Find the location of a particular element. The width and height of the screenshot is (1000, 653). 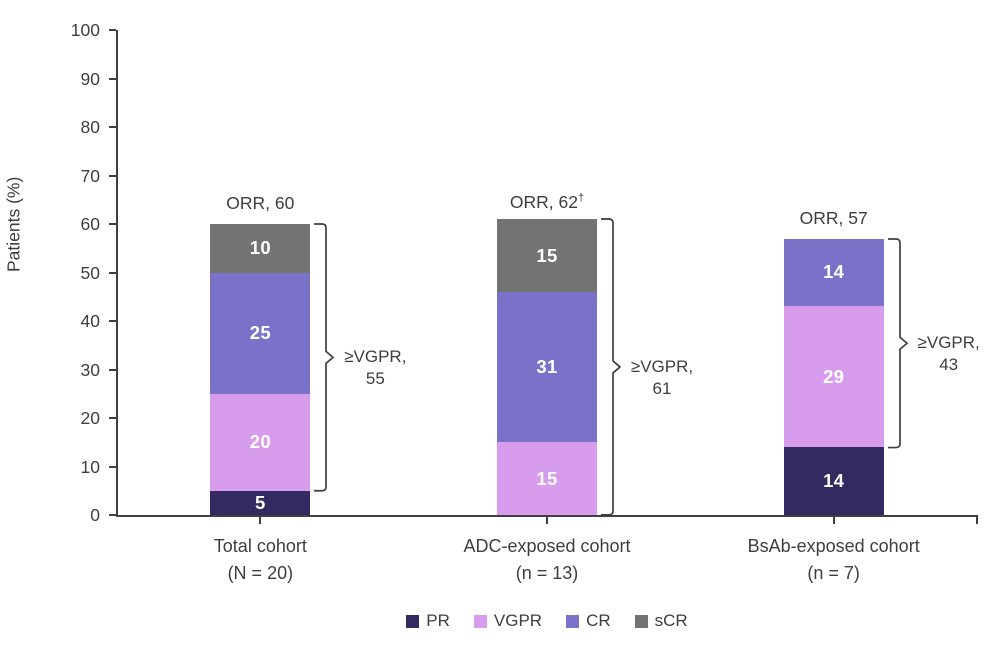

bar-segment-scr: 10 is located at coordinates (260, 248).